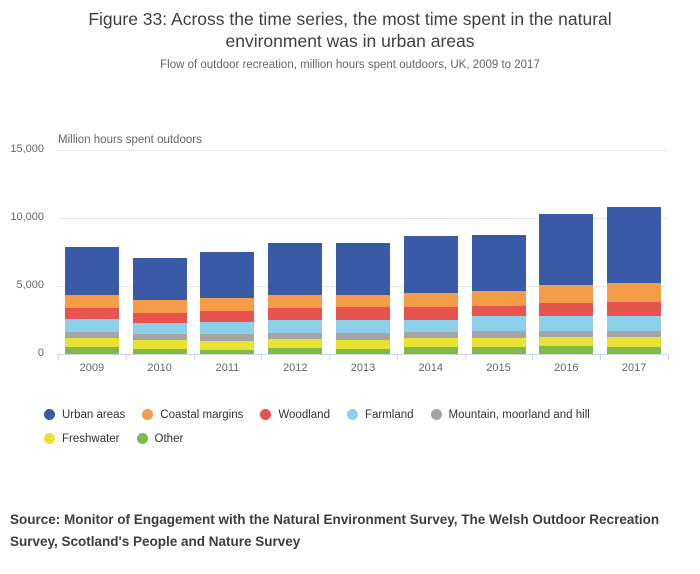 The height and width of the screenshot is (574, 700). Describe the element at coordinates (634, 293) in the screenshot. I see `bar-segment-2017-coastal-margins` at that location.